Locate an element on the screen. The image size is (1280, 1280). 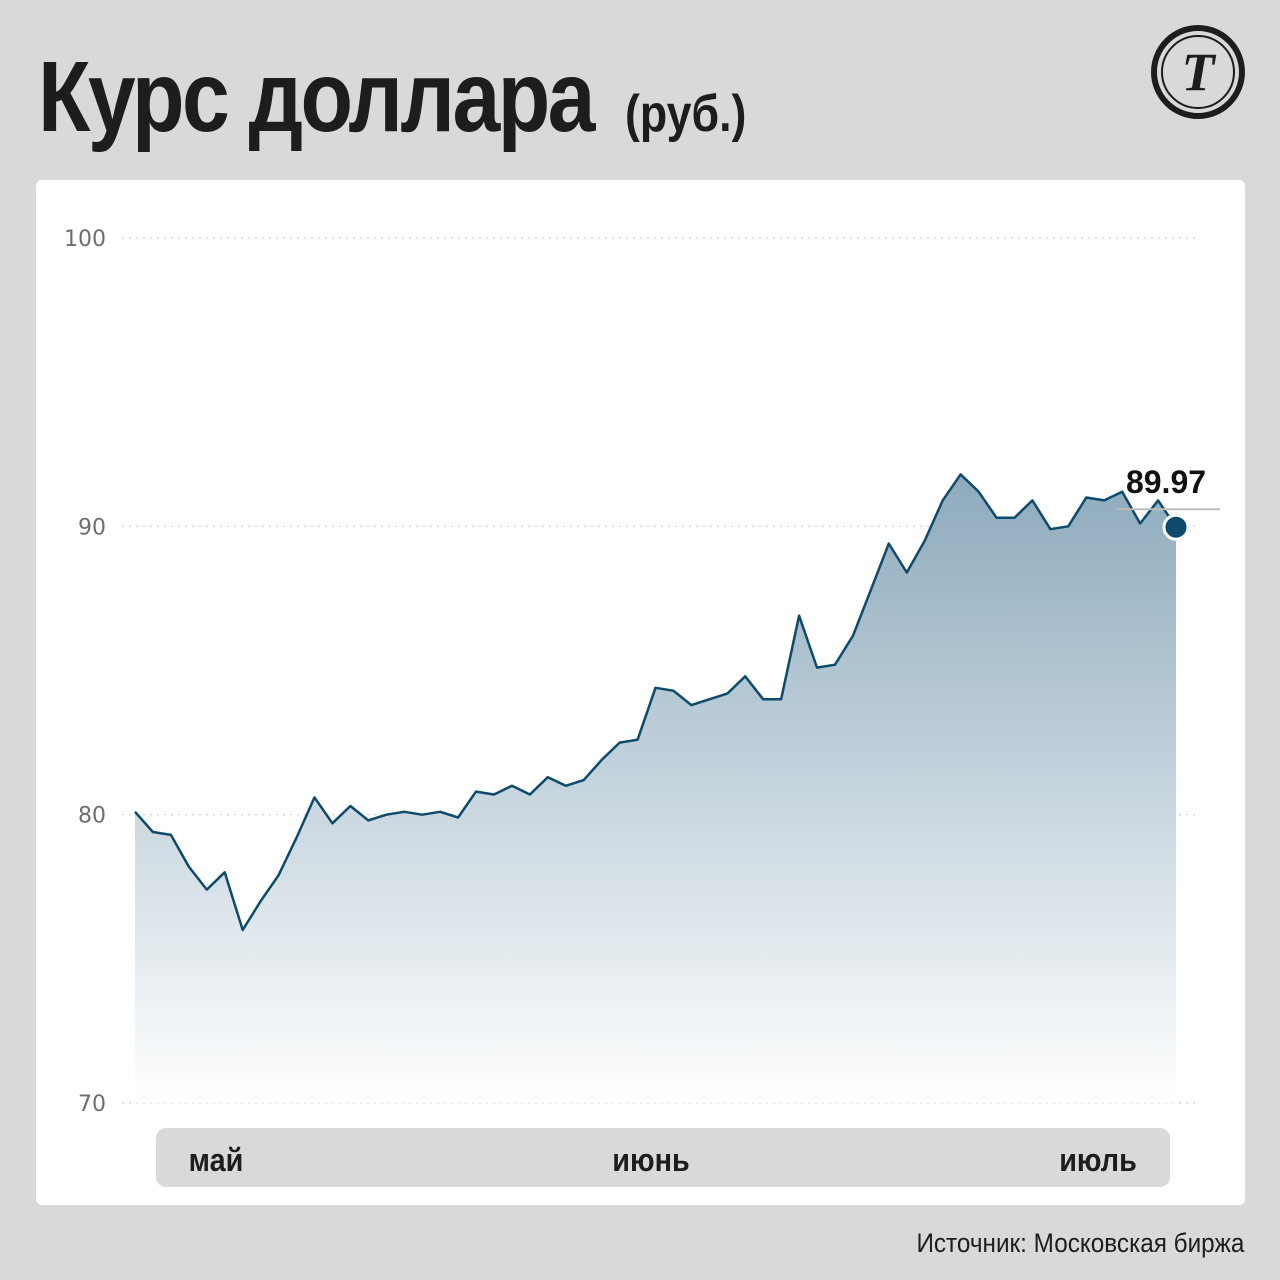
source-note: Источник: Московская биржа is located at coordinates (1080, 1243).